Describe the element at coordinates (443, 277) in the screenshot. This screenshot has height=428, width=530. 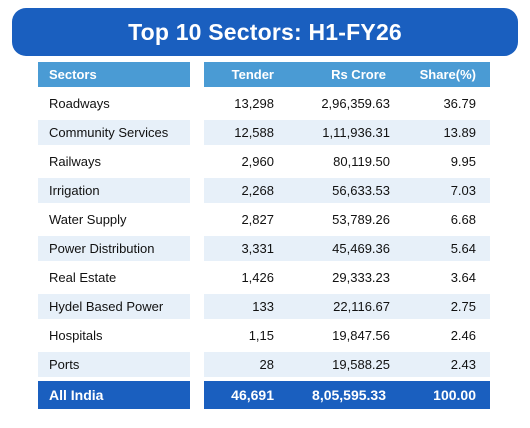
I see `share-cell: 3.64` at that location.